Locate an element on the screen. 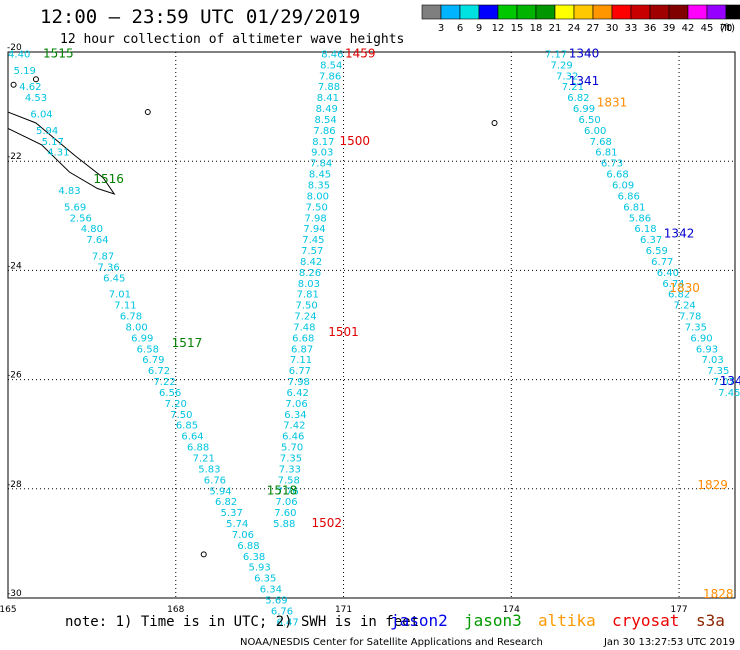 This screenshot has width=740, height=650. wave-height-value: 5.88 is located at coordinates (284, 524).